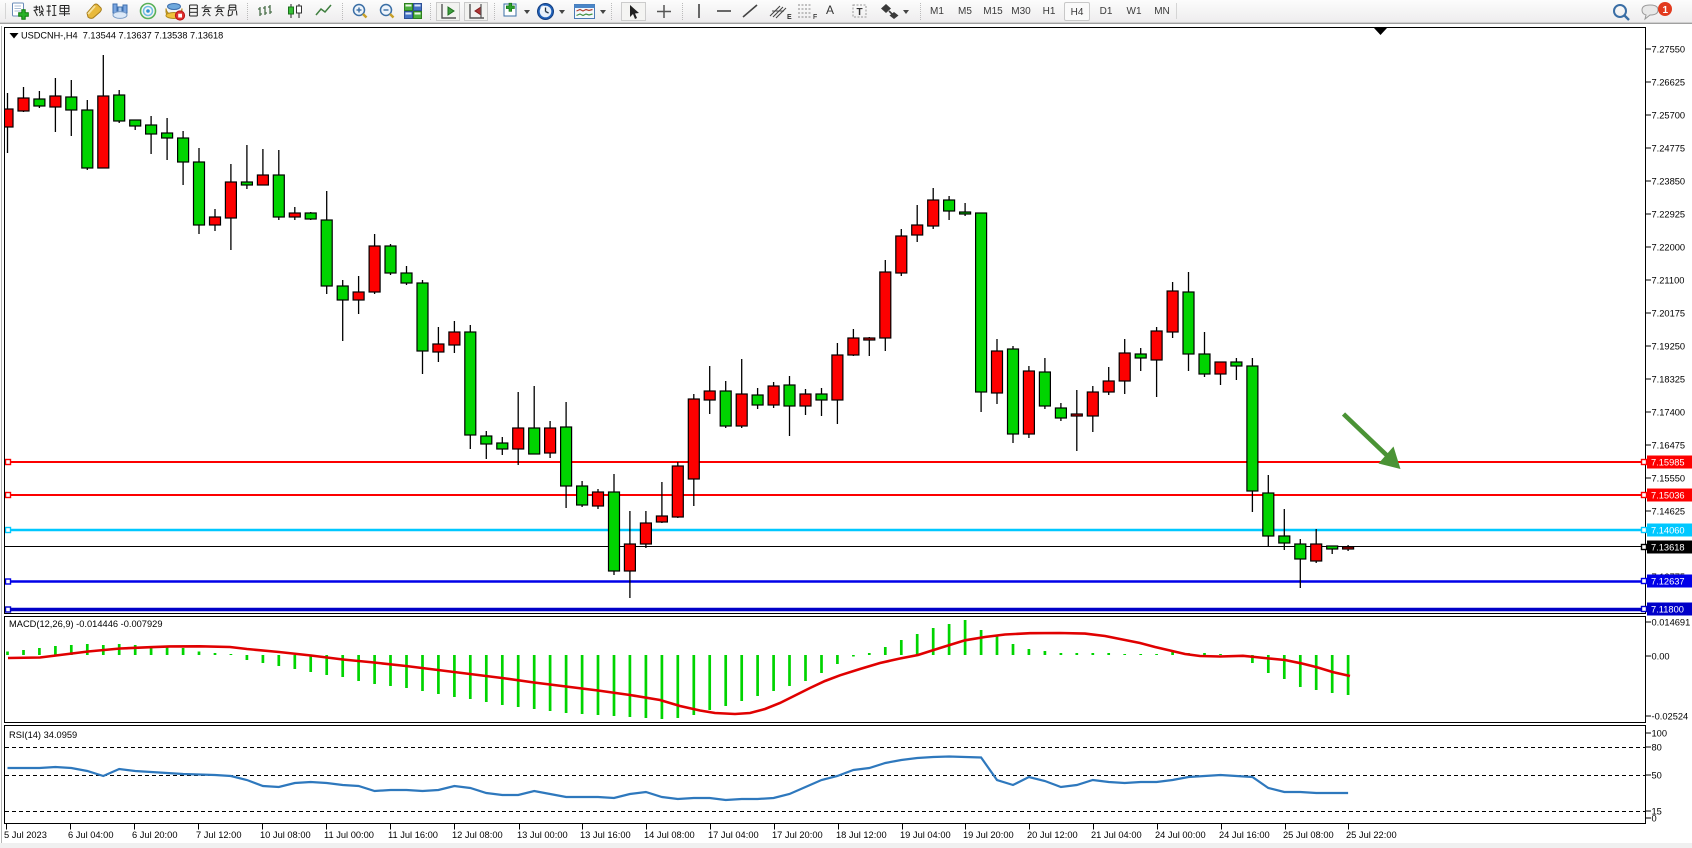  What do you see at coordinates (219, 835) in the screenshot?
I see `svg-text: 7 Jul 12:00` at bounding box center [219, 835].